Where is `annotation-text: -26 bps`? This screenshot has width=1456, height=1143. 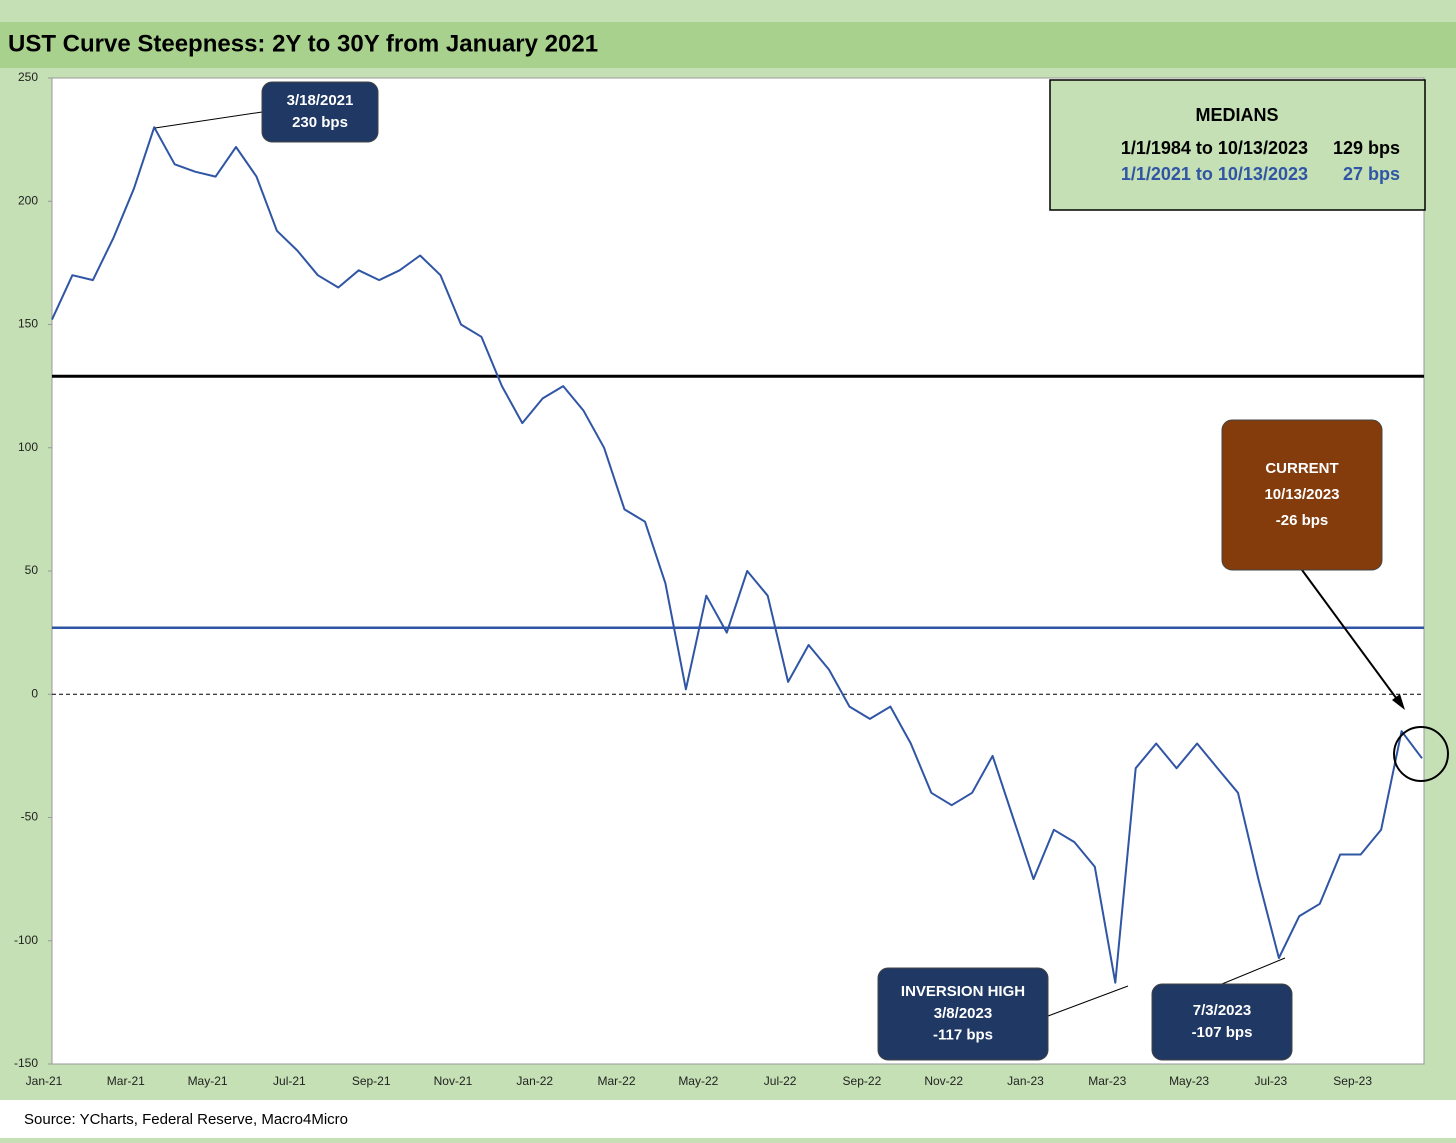
annotation-text: -26 bps is located at coordinates (1302, 520).